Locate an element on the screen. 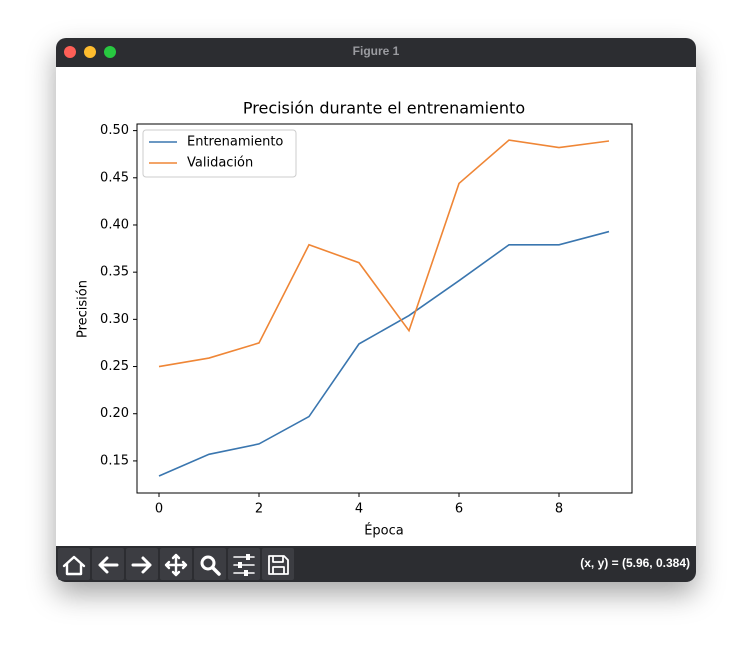  home-icon is located at coordinates (74, 565).